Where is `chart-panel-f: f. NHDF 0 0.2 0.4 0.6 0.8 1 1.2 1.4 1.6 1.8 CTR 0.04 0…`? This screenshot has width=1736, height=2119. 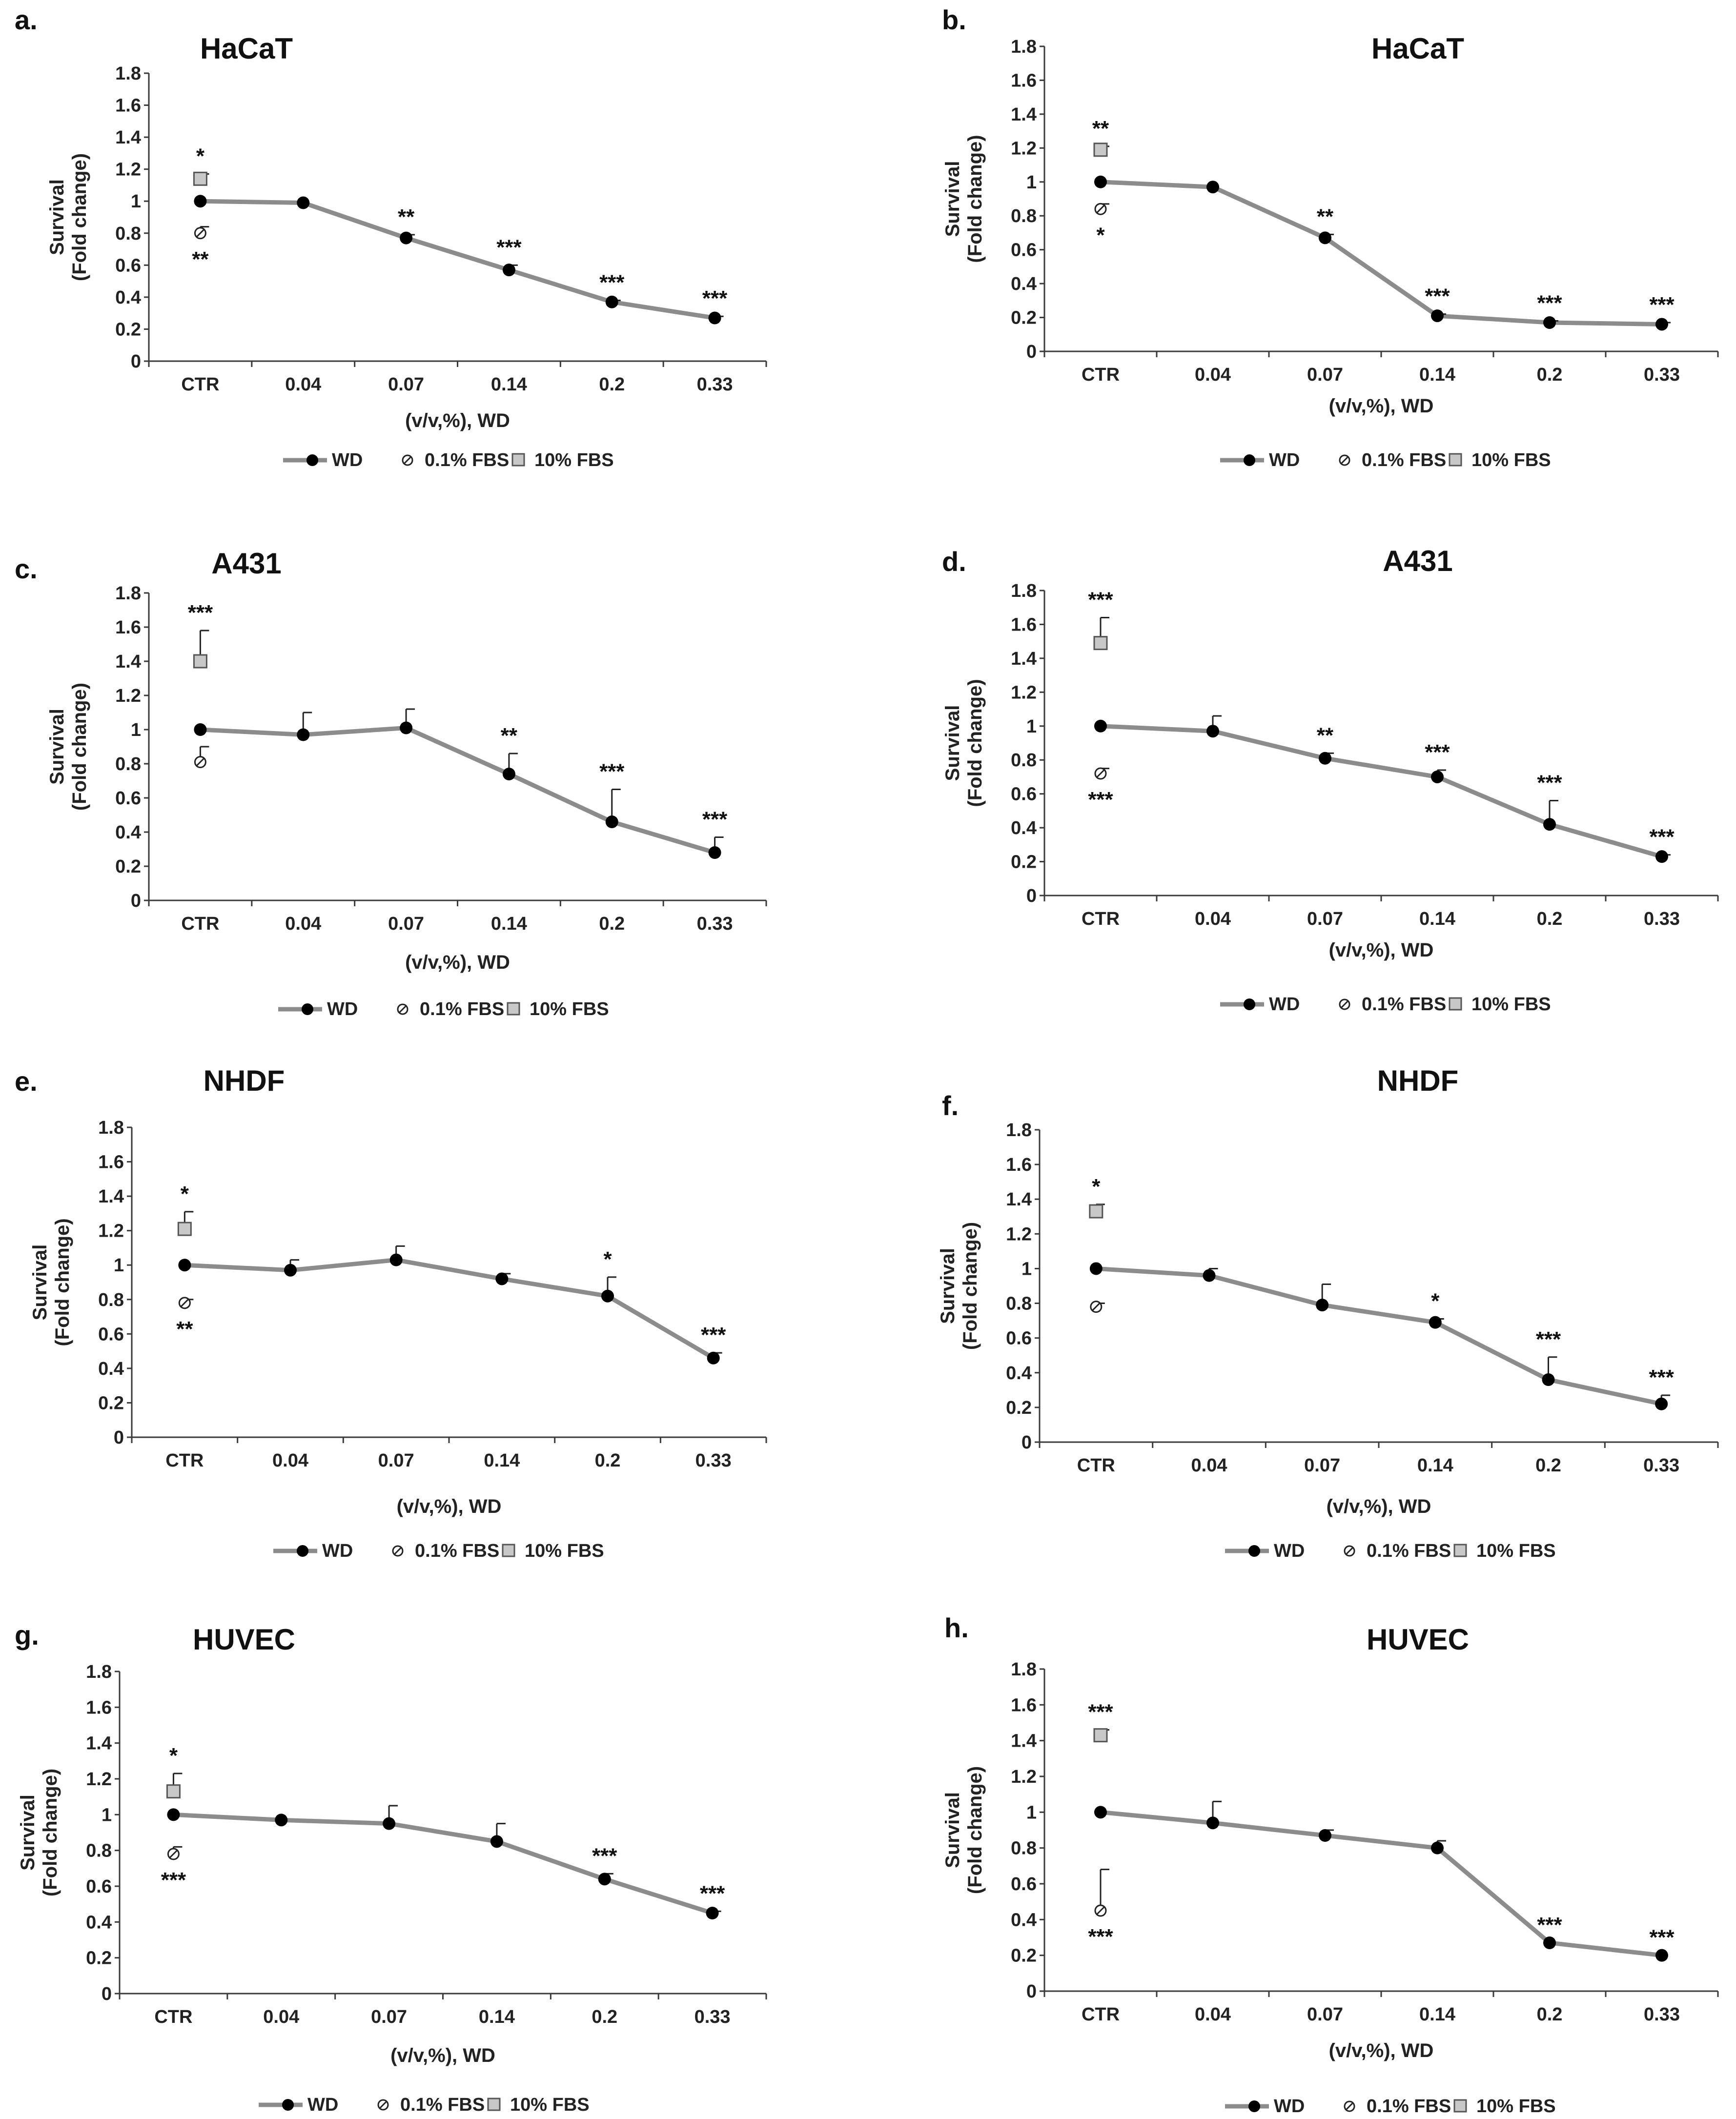 chart-panel-f: f. NHDF 0 0.2 0.4 0.6 0.8 1 1.2 1.4 1.6 1.8 CTR 0.04 0… is located at coordinates (1328, 1313).